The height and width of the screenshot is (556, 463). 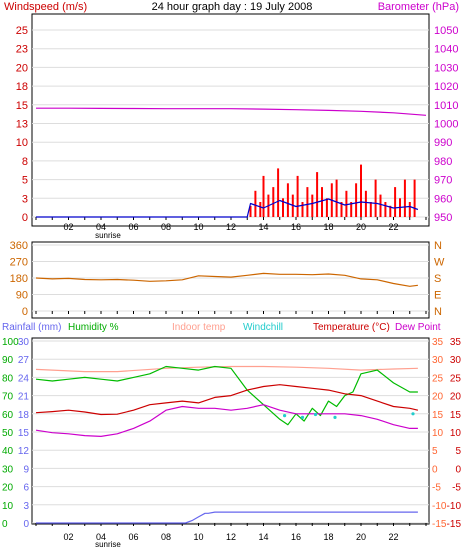 What do you see at coordinates (10, 342) in the screenshot?
I see `y-tick-label: 100` at bounding box center [10, 342].